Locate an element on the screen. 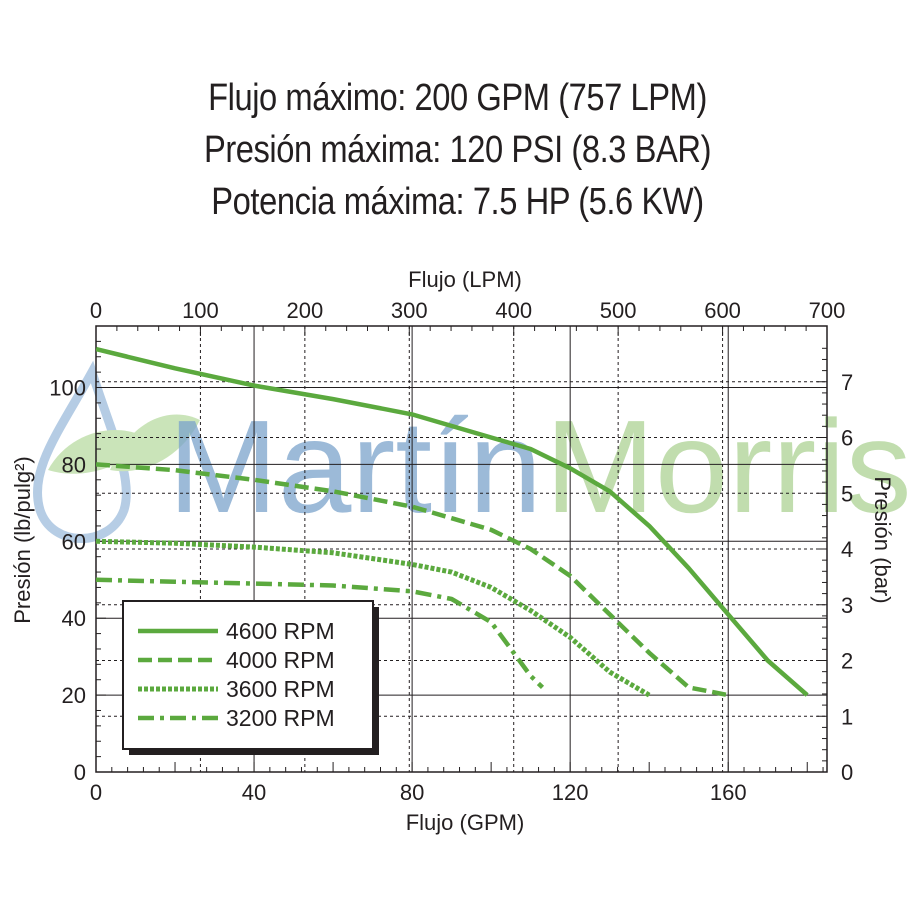 The height and width of the screenshot is (915, 915). series-line-3200-rpm is located at coordinates (320, 633).